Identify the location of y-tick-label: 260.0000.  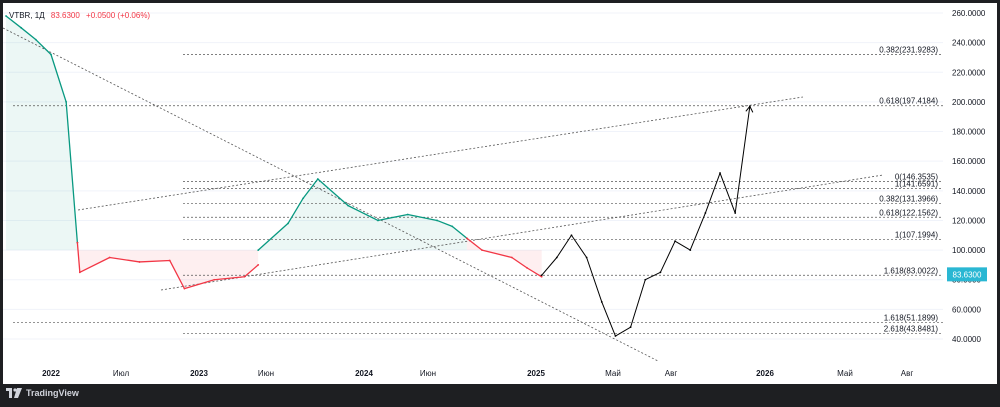
(969, 13).